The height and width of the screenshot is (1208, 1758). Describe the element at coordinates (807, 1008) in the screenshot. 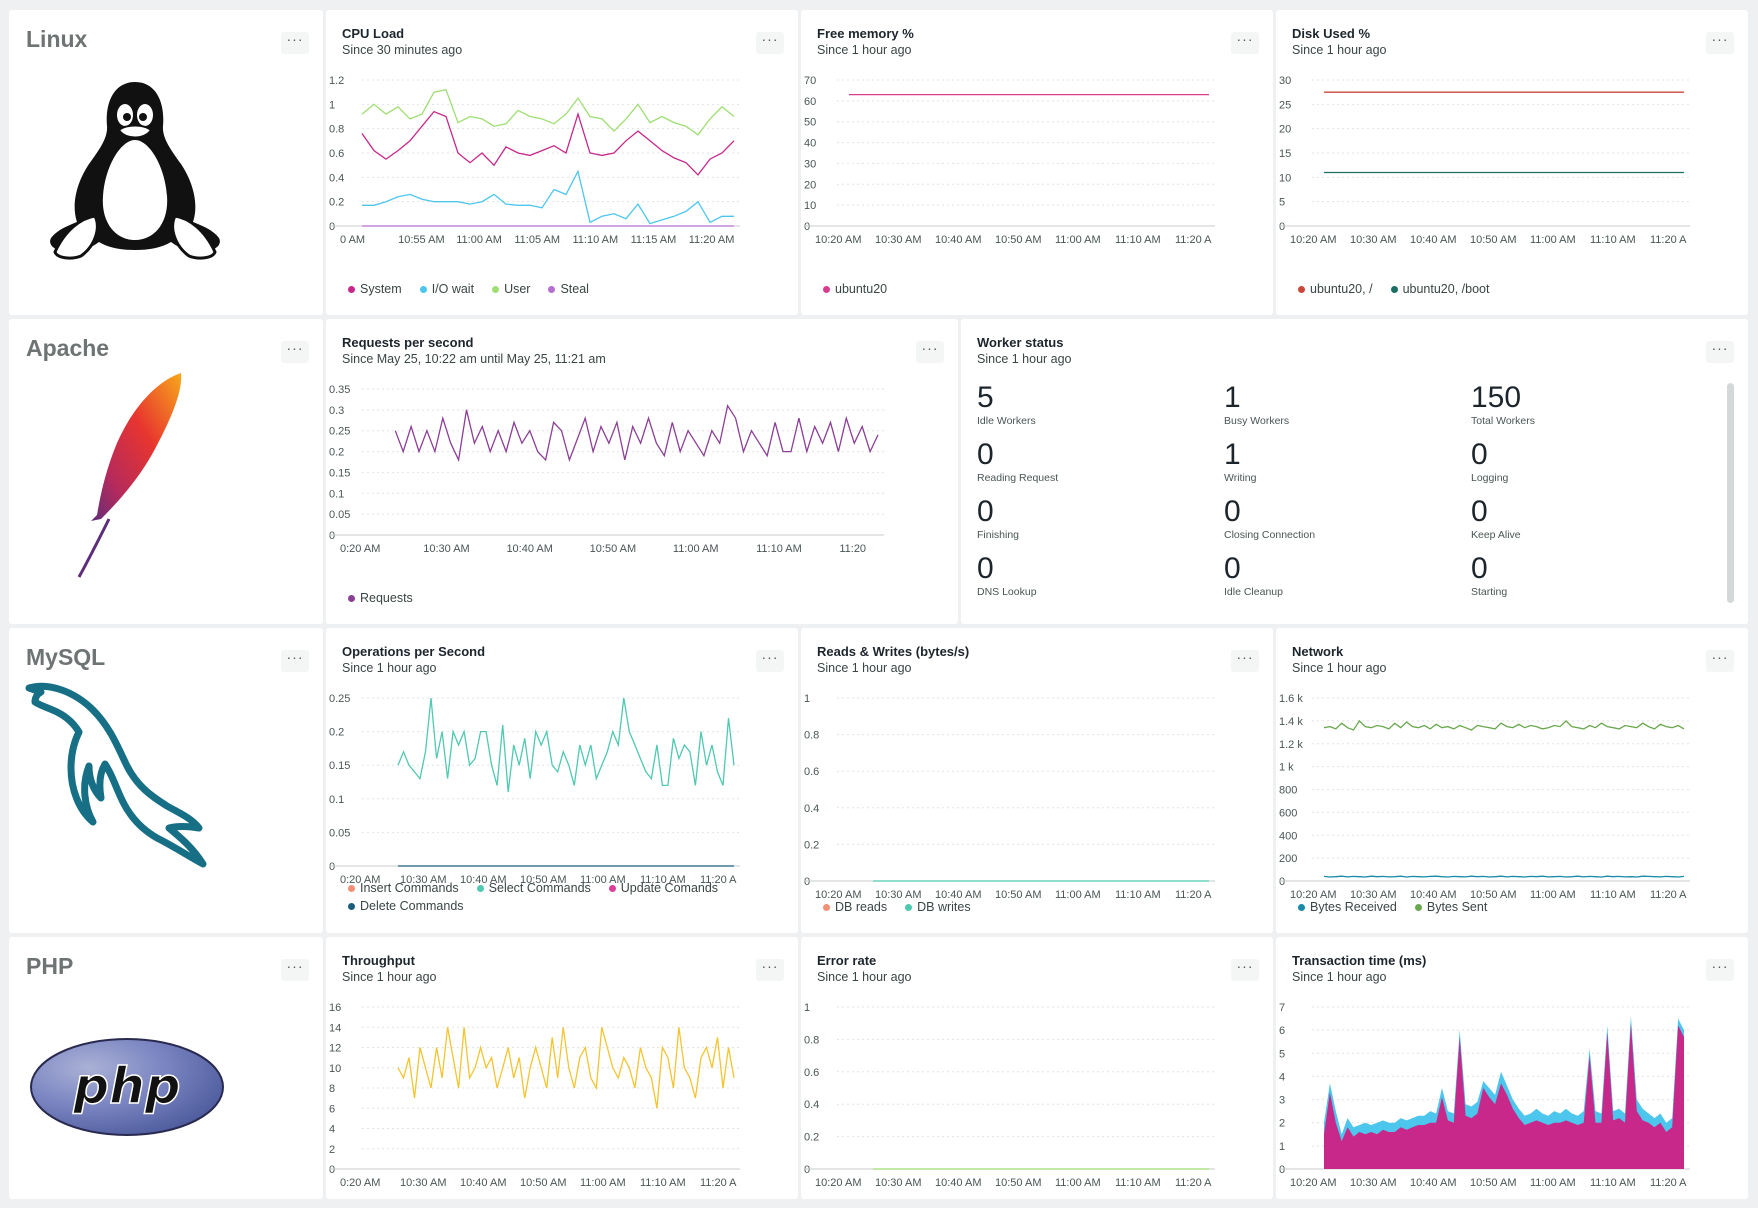

I see `y-tick-label: 1` at that location.